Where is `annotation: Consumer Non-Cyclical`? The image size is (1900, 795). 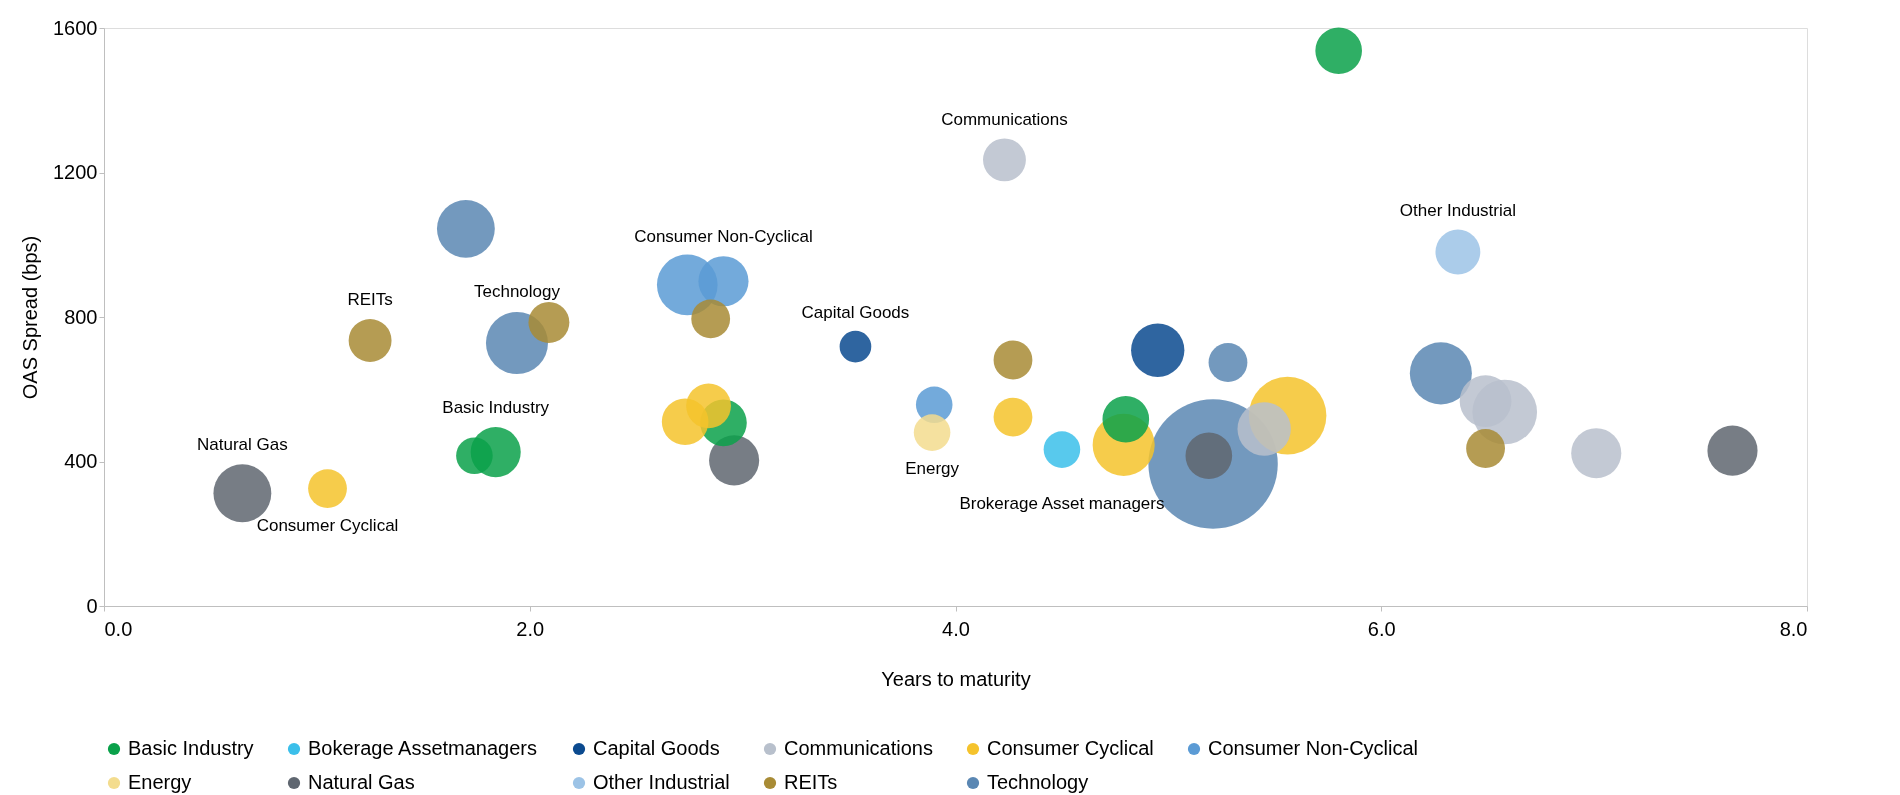 annotation: Consumer Non-Cyclical is located at coordinates (723, 236).